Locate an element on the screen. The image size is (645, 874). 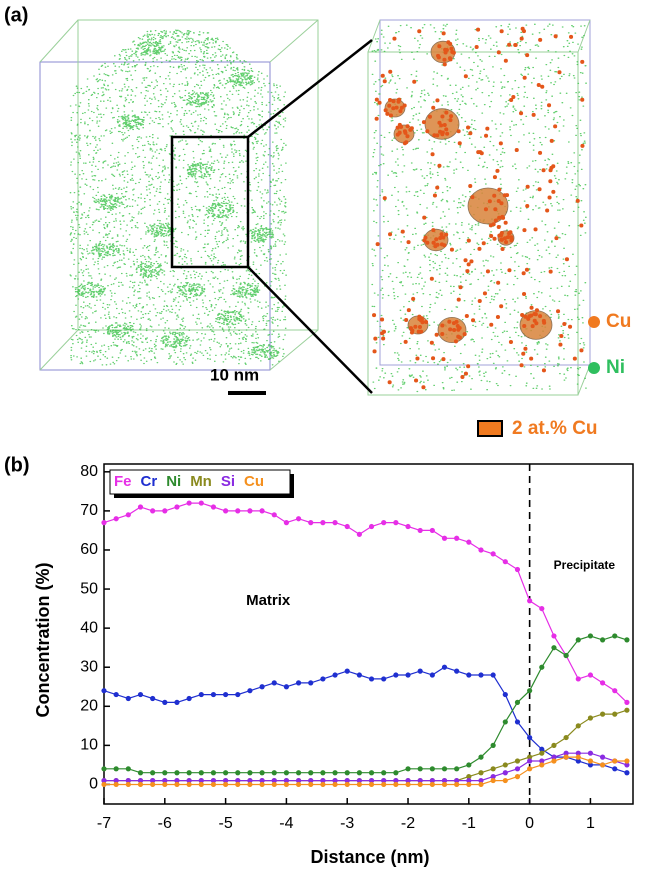
legend-label: Ni is located at coordinates (173, 481).